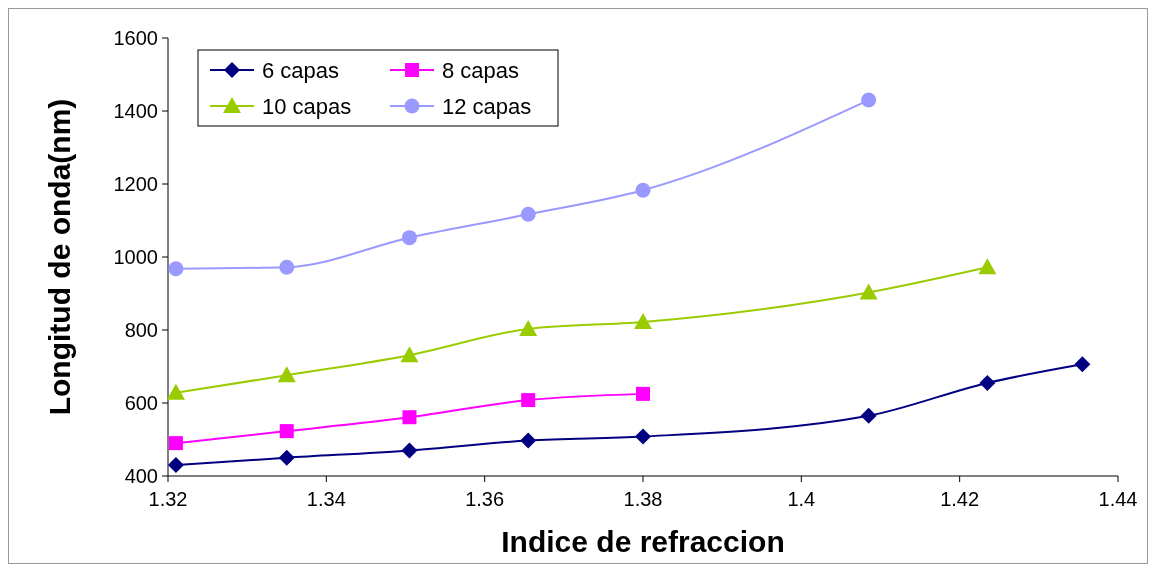 This screenshot has height=572, width=1156. I want to click on y-tick-label: 1600, so click(135, 38).